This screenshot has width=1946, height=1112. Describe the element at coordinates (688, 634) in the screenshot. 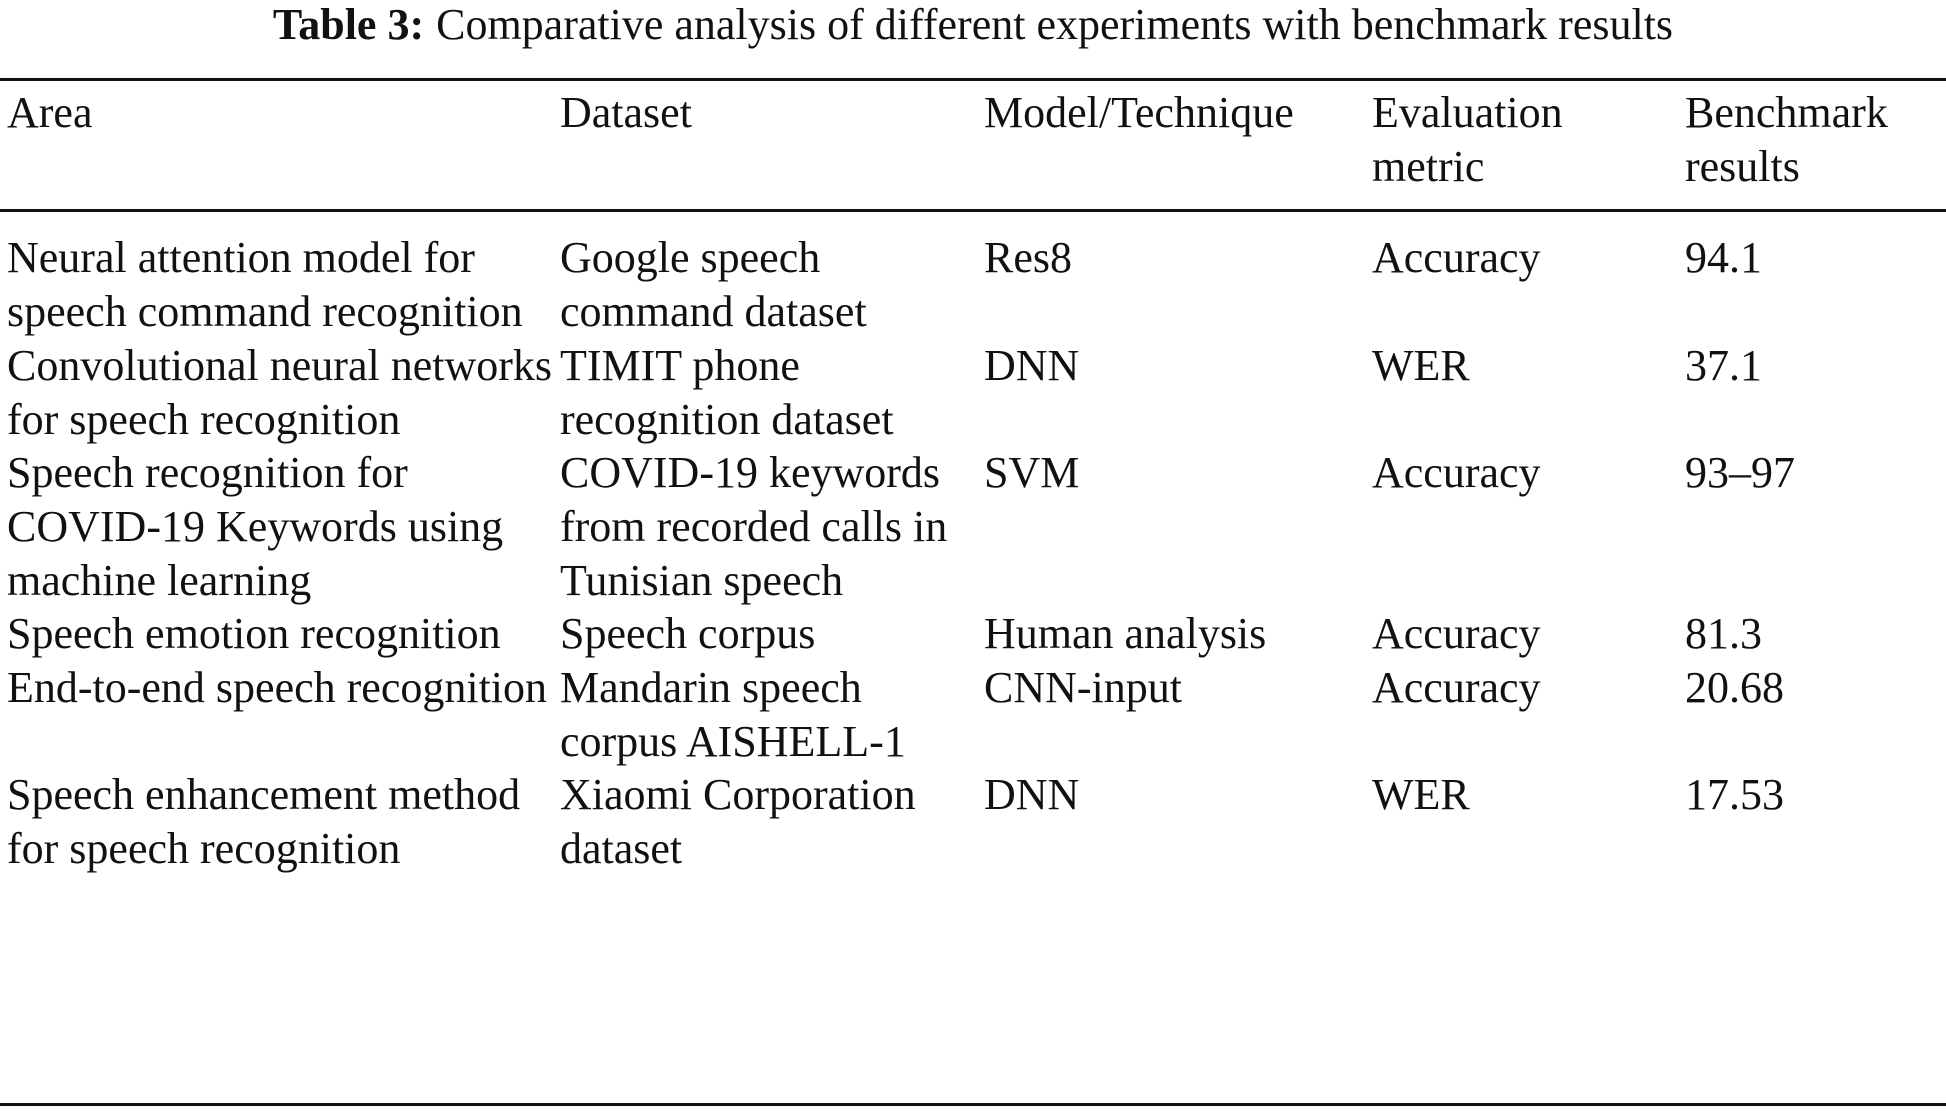

I see `cell-dataset: Speech corpus` at that location.